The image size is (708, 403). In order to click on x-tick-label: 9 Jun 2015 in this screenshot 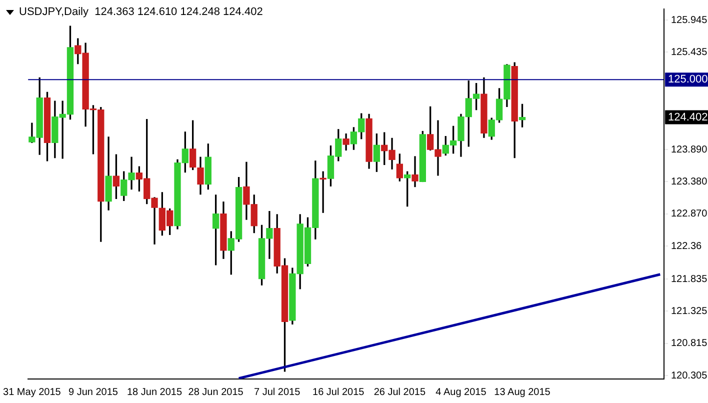, I will do `click(93, 392)`.